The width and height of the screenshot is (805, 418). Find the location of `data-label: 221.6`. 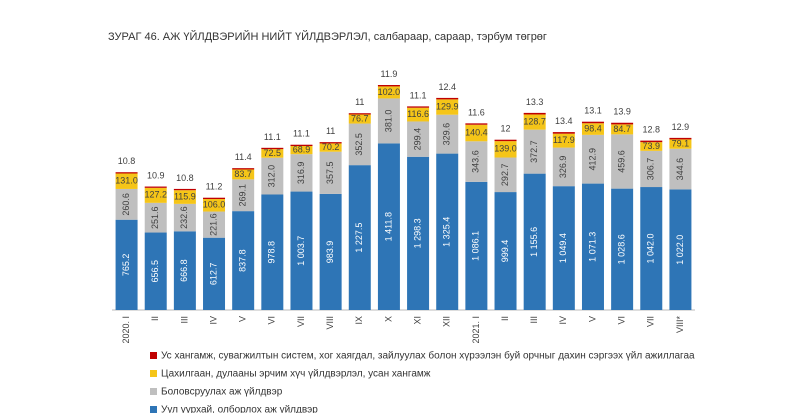

data-label: 221.6 is located at coordinates (213, 224).